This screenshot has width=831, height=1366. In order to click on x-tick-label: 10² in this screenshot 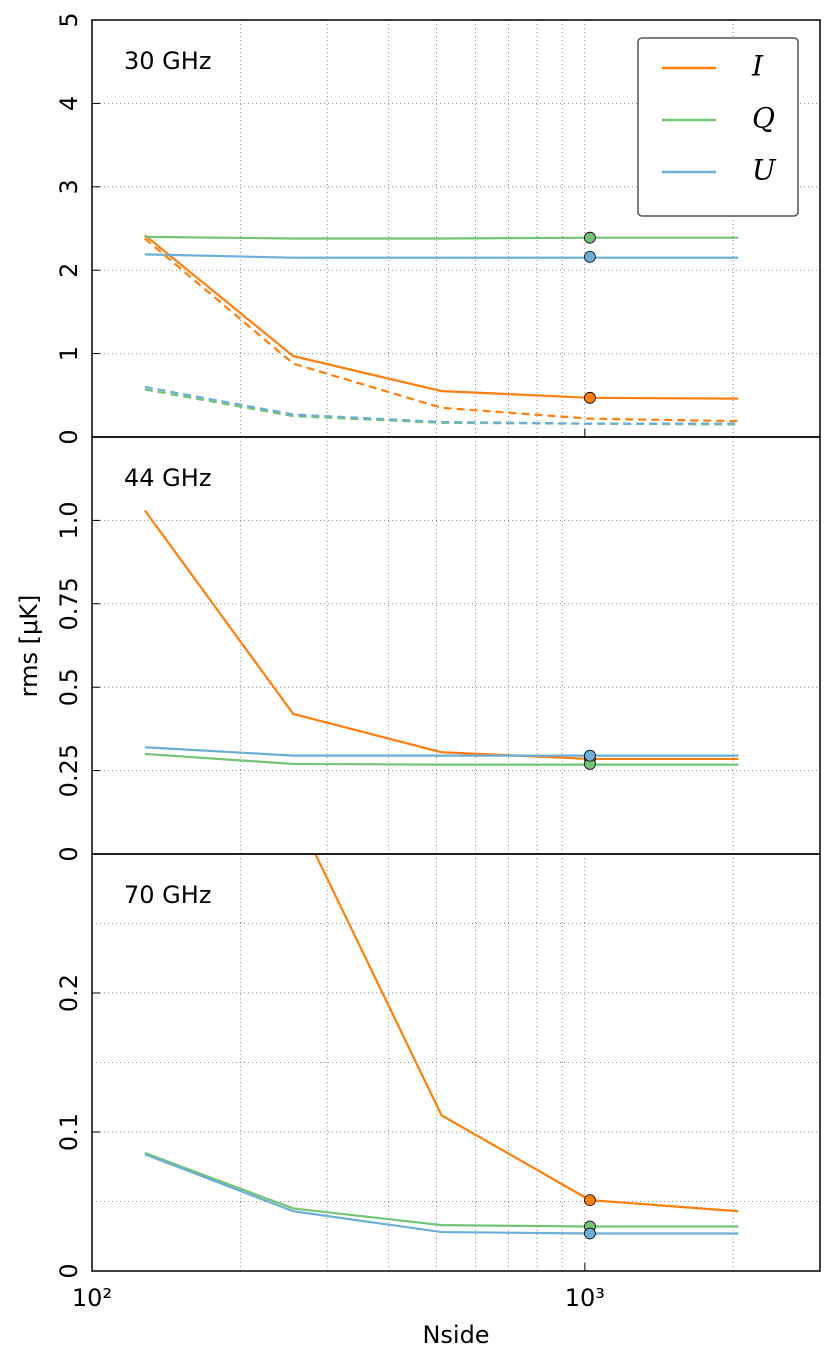, I will do `click(92, 1298)`.